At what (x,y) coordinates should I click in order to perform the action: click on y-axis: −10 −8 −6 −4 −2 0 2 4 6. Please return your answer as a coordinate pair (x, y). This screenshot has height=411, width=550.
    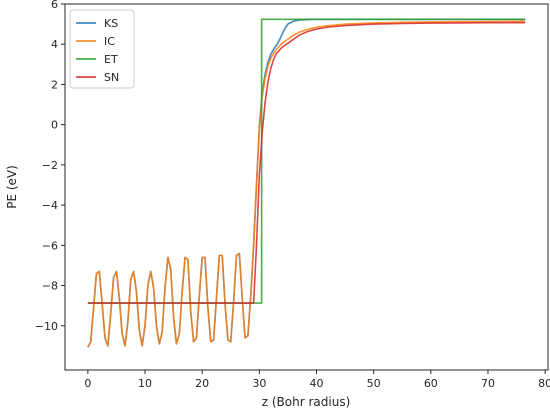
    Looking at the image, I should click on (50, 166).